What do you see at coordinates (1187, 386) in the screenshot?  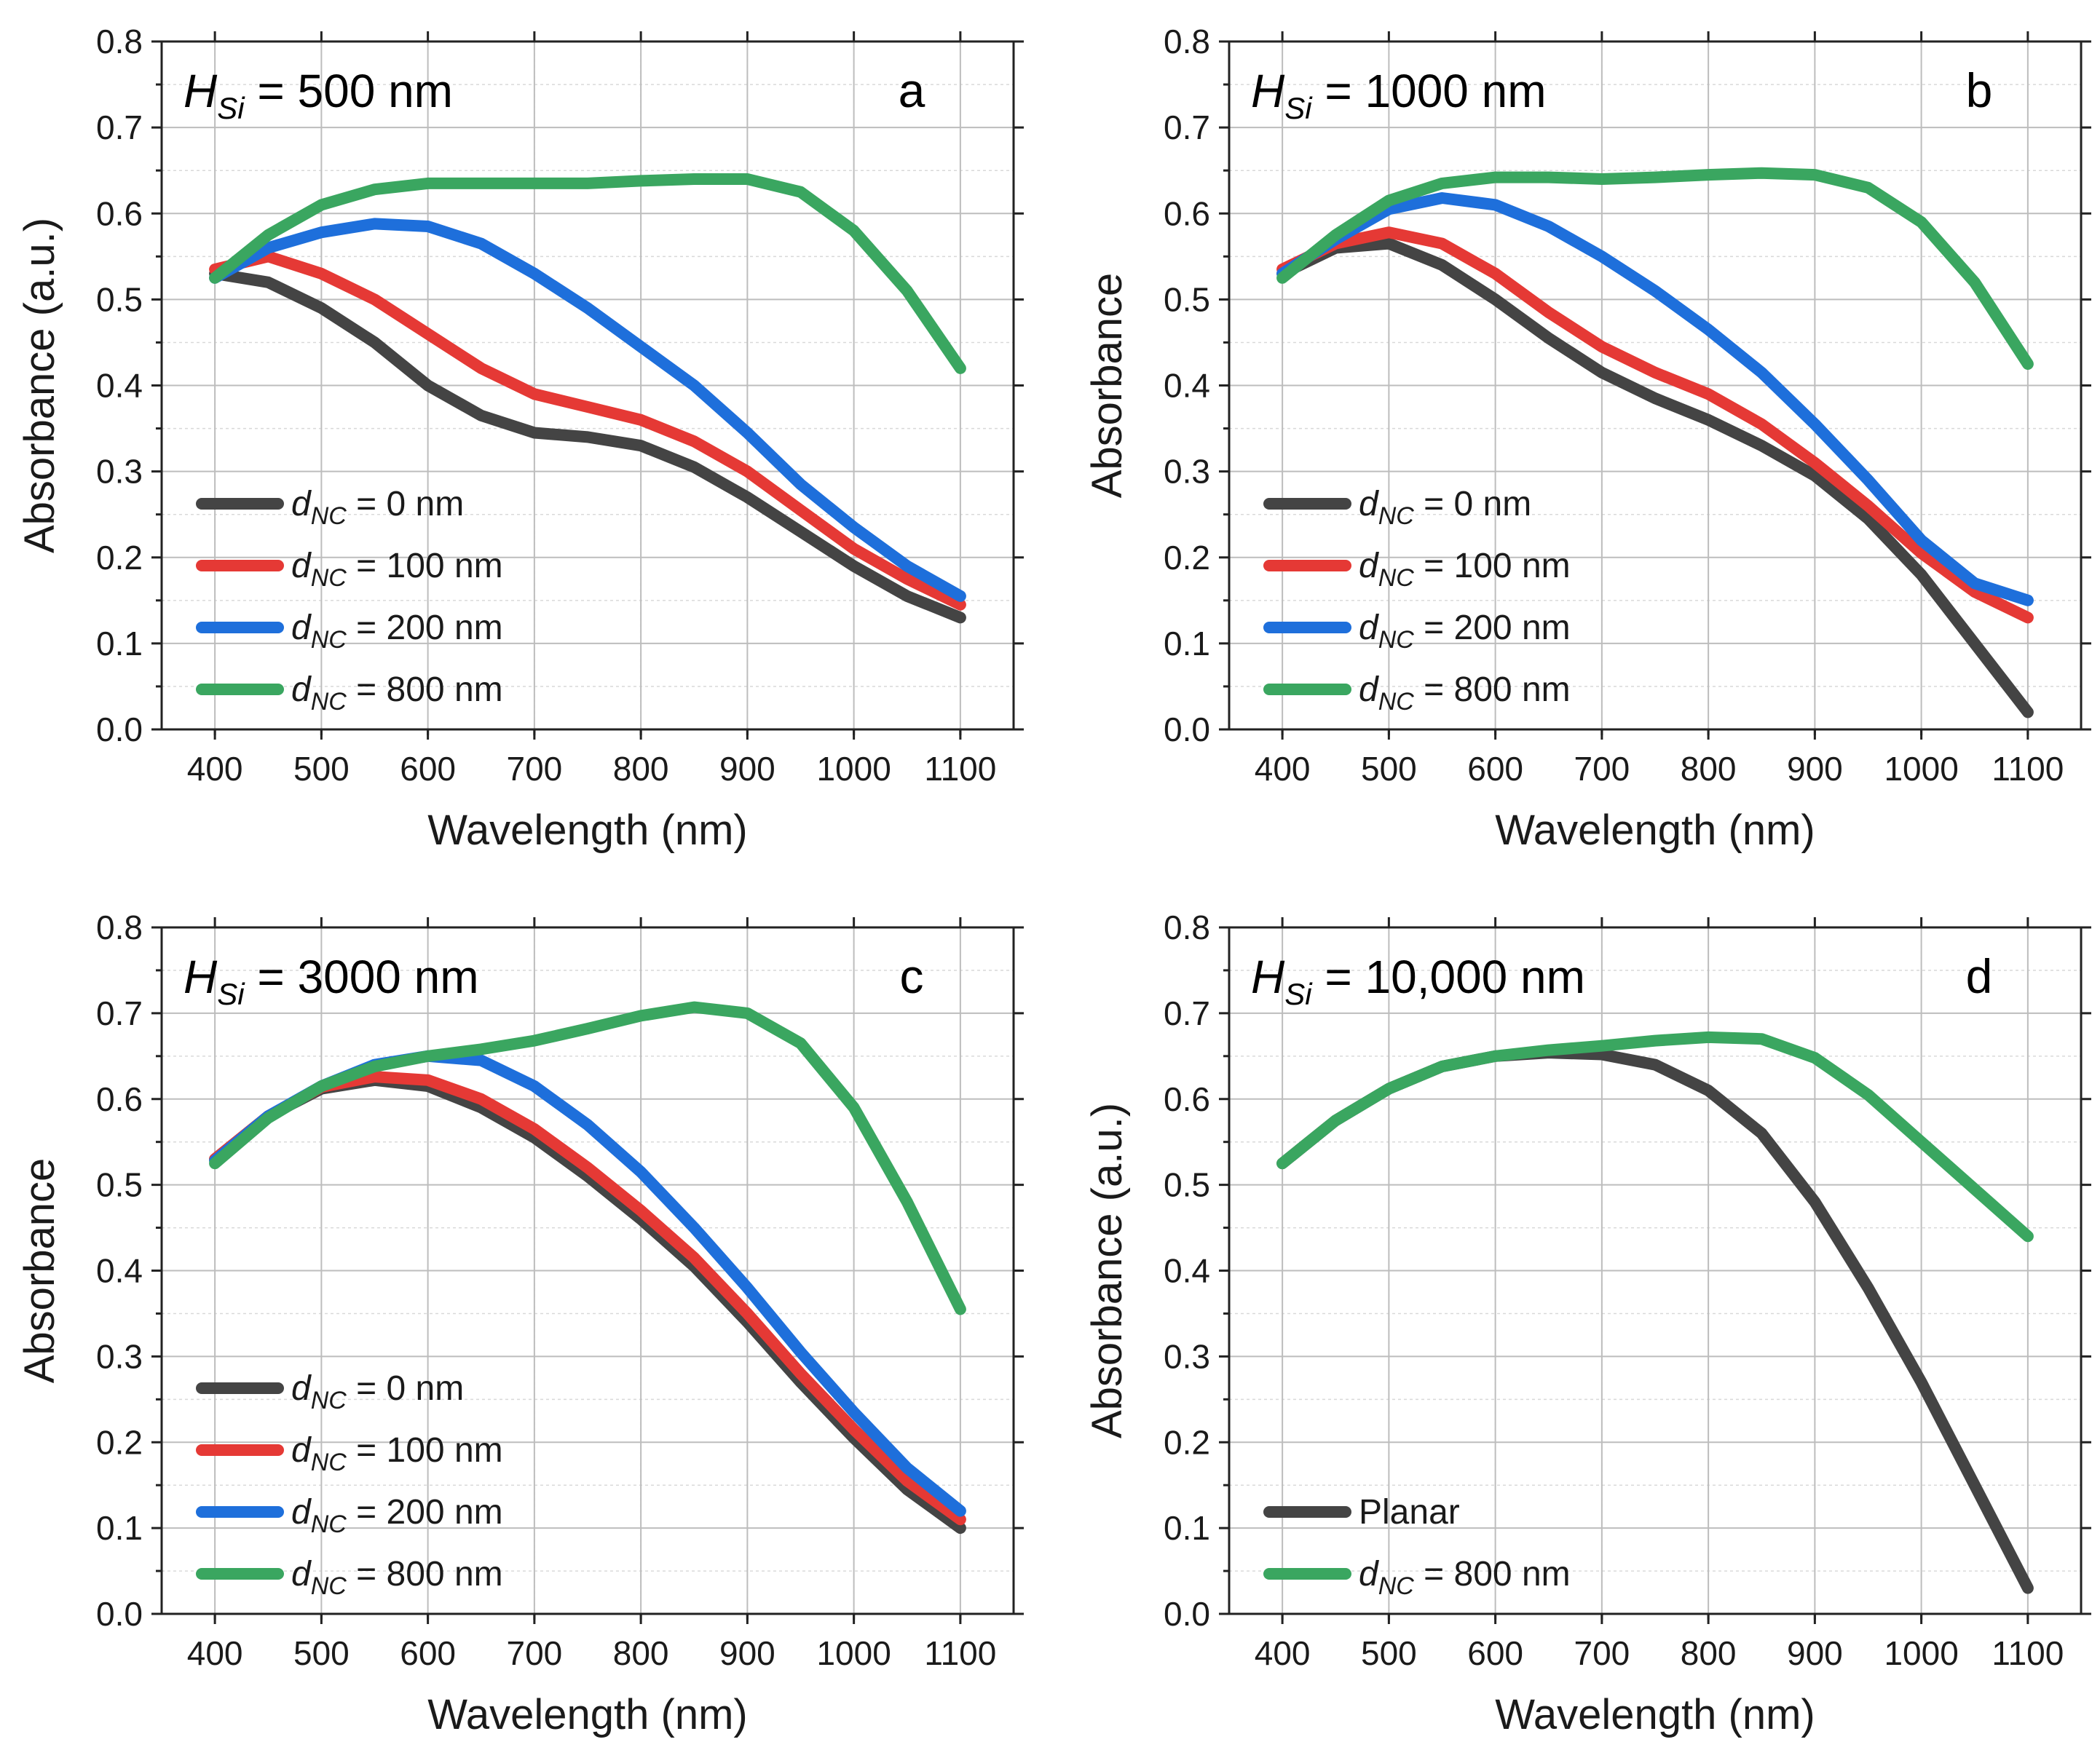 I see `y-tick-label: 0.4` at bounding box center [1187, 386].